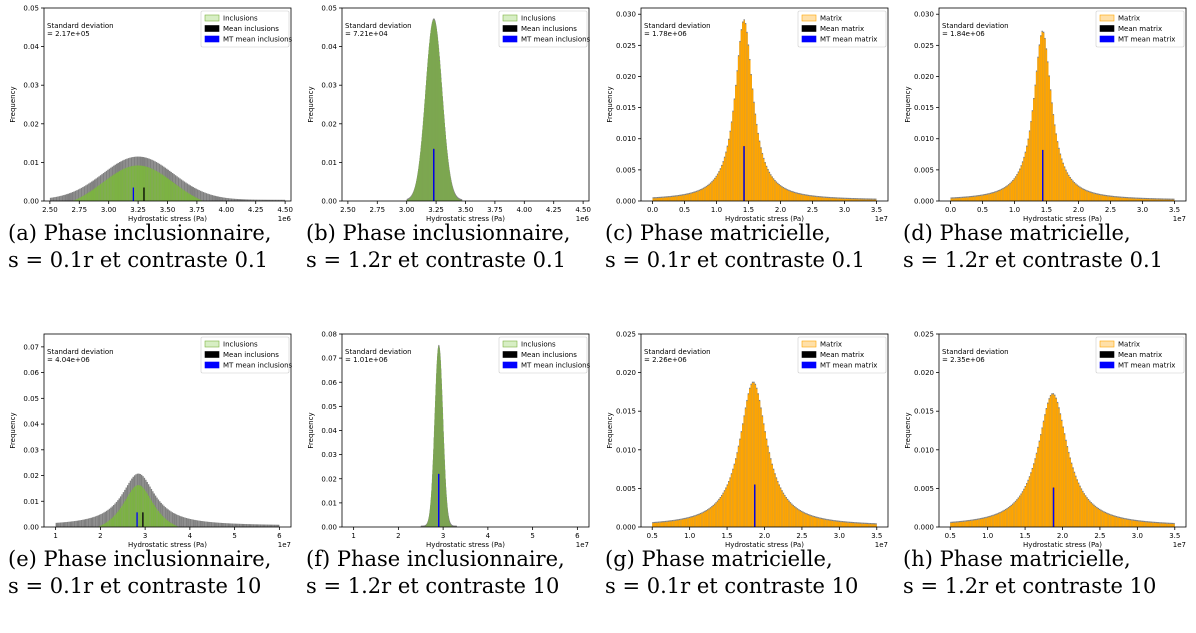  What do you see at coordinates (1129, 19) in the screenshot?
I see `legend-label: Matrix` at bounding box center [1129, 19].